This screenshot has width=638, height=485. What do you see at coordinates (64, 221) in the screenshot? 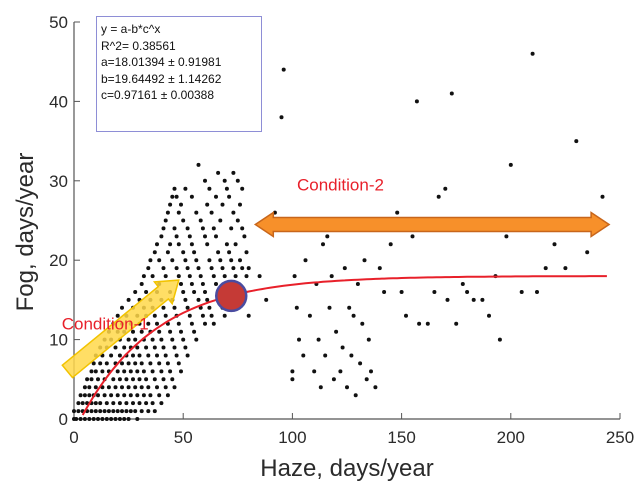
I see `y-ticks: 0 10 20 30 40 50` at bounding box center [64, 221].